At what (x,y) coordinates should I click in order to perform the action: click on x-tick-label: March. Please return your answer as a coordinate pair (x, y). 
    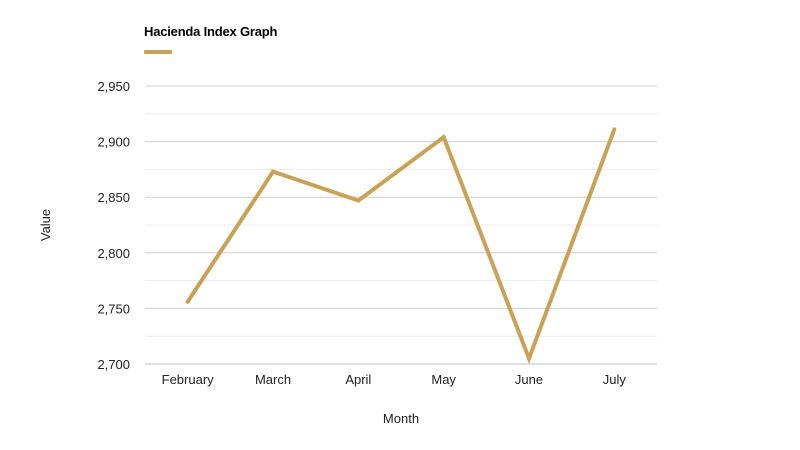
    Looking at the image, I should click on (273, 379).